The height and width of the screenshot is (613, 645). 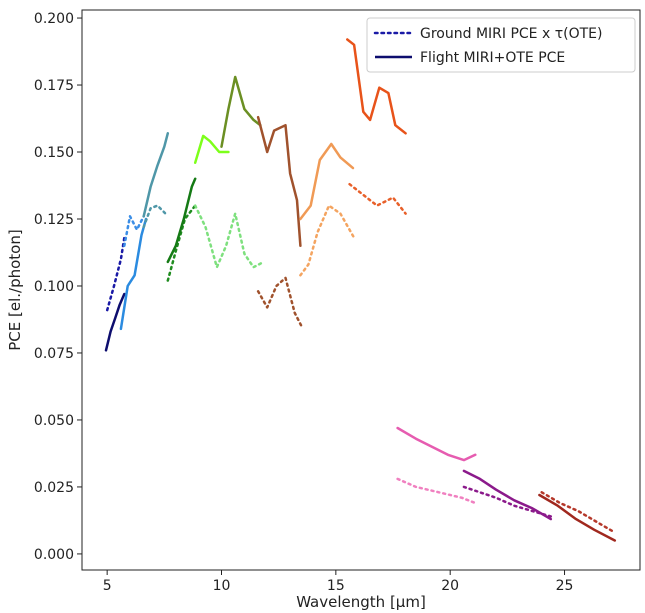 I want to click on y-tick-label: 0.075, so click(x=54, y=354).